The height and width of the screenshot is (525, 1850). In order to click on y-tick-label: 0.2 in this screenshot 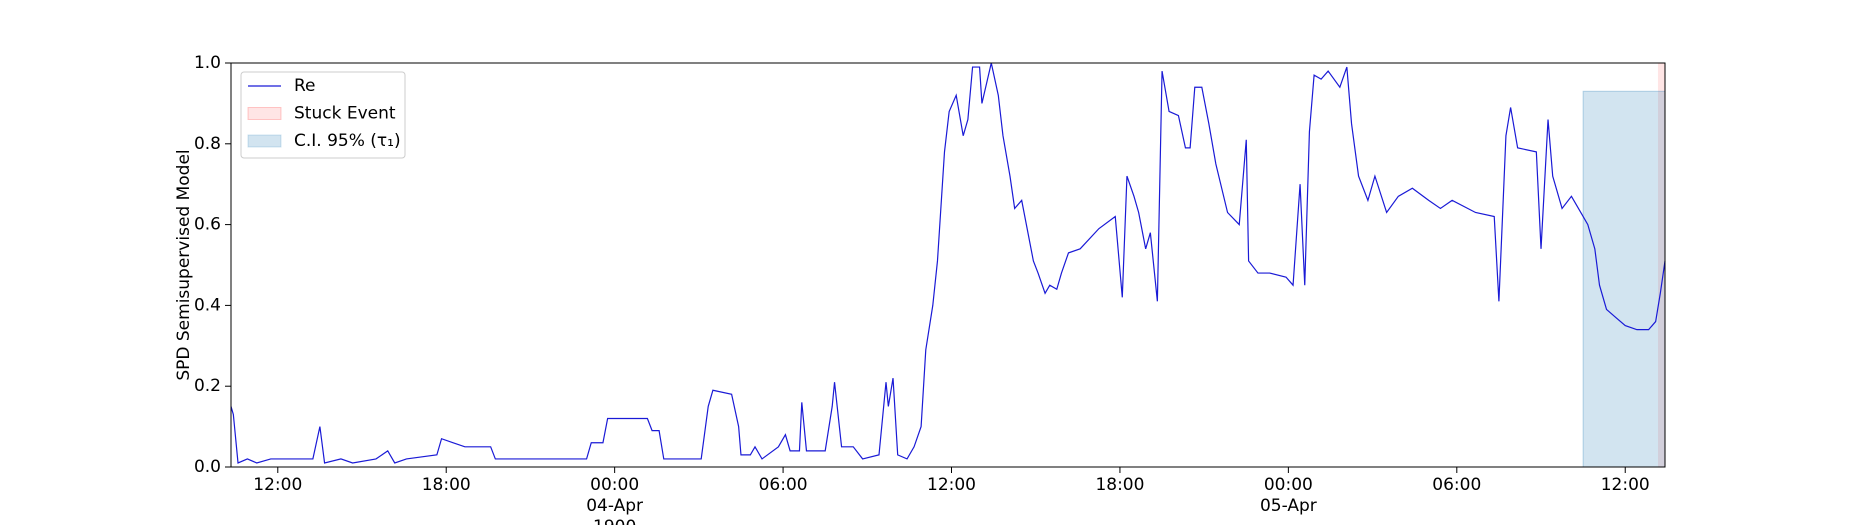, I will do `click(207, 386)`.